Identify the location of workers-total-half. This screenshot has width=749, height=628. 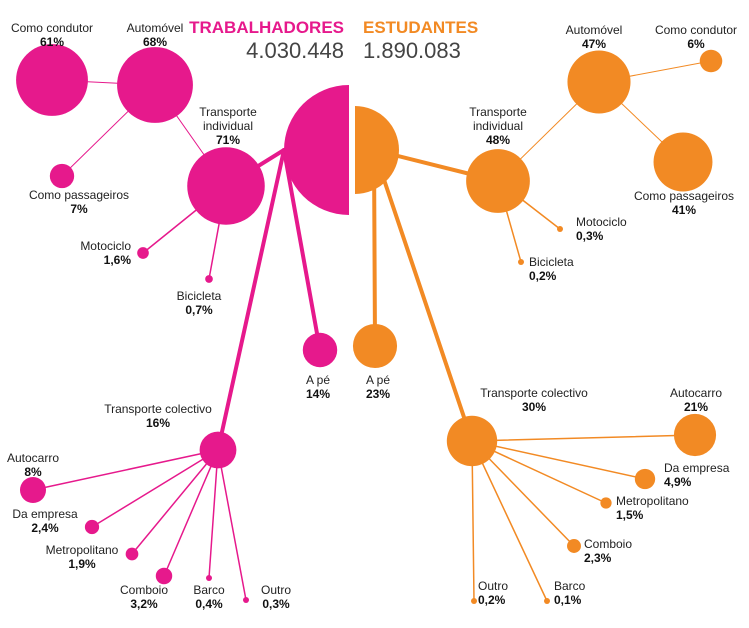
(316, 150).